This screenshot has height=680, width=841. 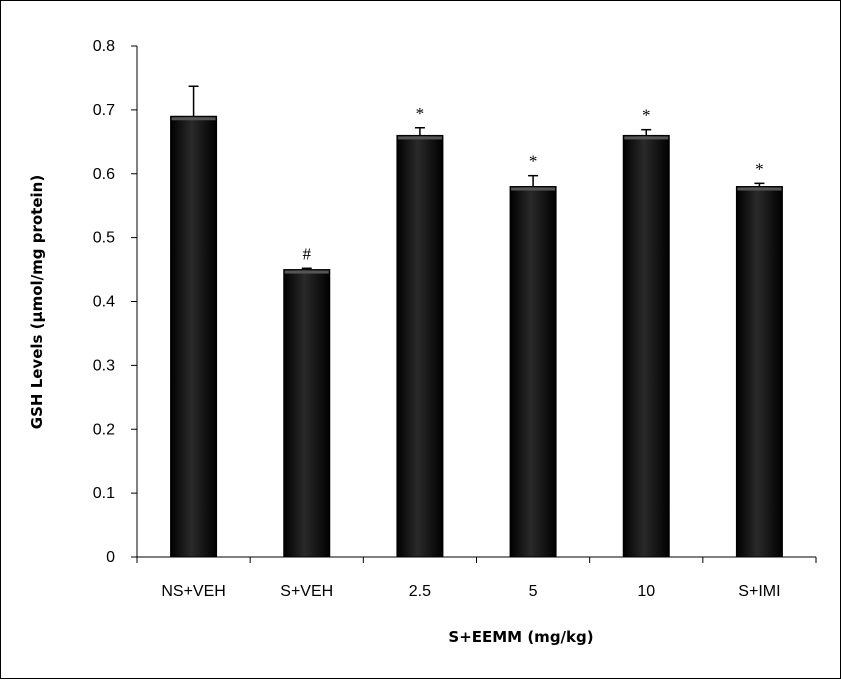 What do you see at coordinates (104, 46) in the screenshot?
I see `y-tick-label: 0.8` at bounding box center [104, 46].